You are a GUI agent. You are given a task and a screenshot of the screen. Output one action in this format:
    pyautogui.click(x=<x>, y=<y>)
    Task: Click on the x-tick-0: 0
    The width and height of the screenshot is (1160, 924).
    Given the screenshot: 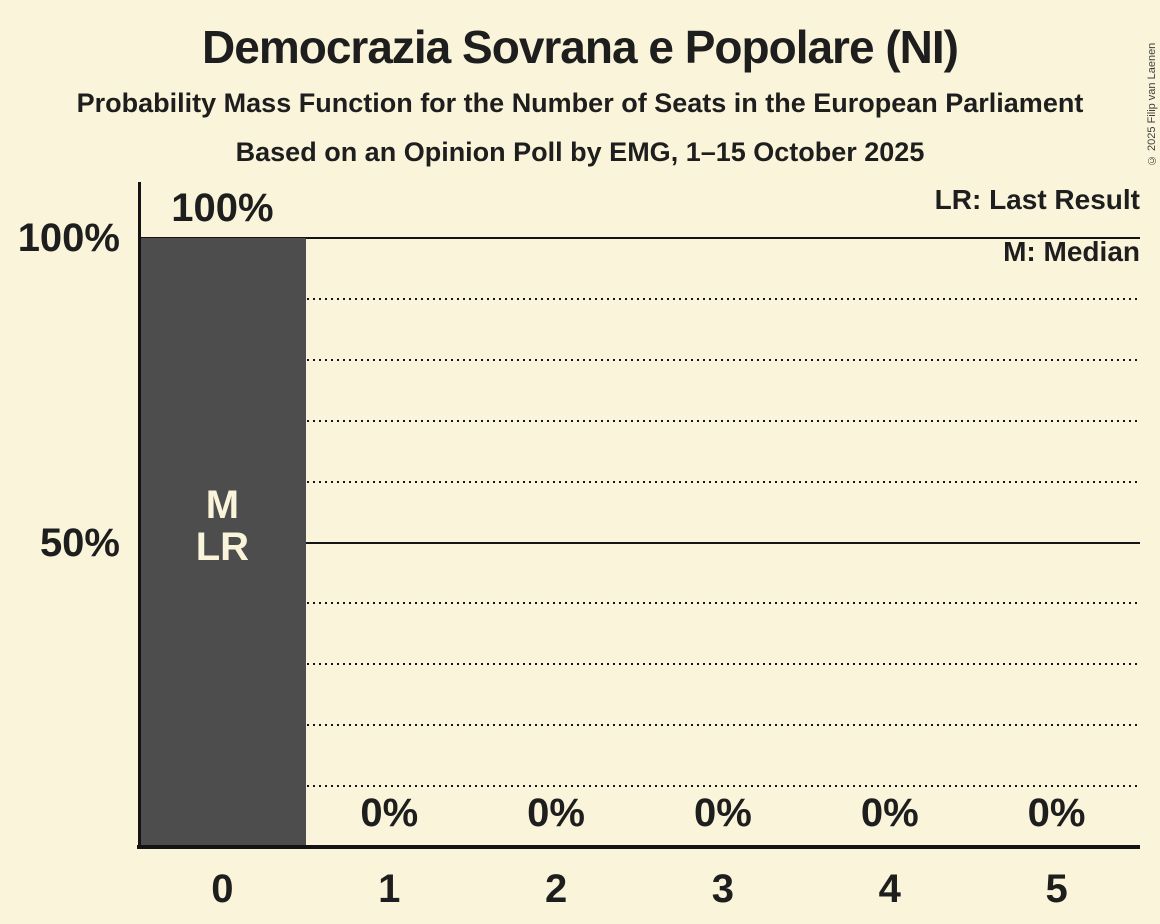 What is the action you would take?
    pyautogui.click(x=222, y=889)
    